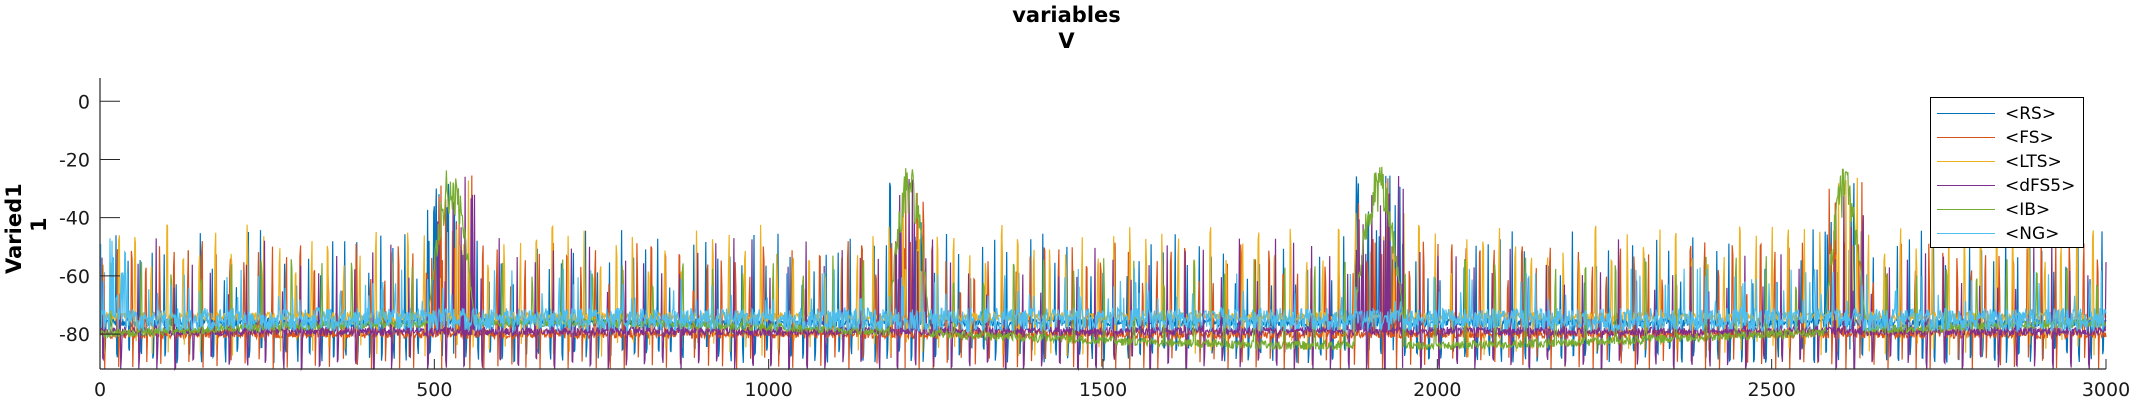  I want to click on legend-item-ng: <NG>, so click(2008, 234).